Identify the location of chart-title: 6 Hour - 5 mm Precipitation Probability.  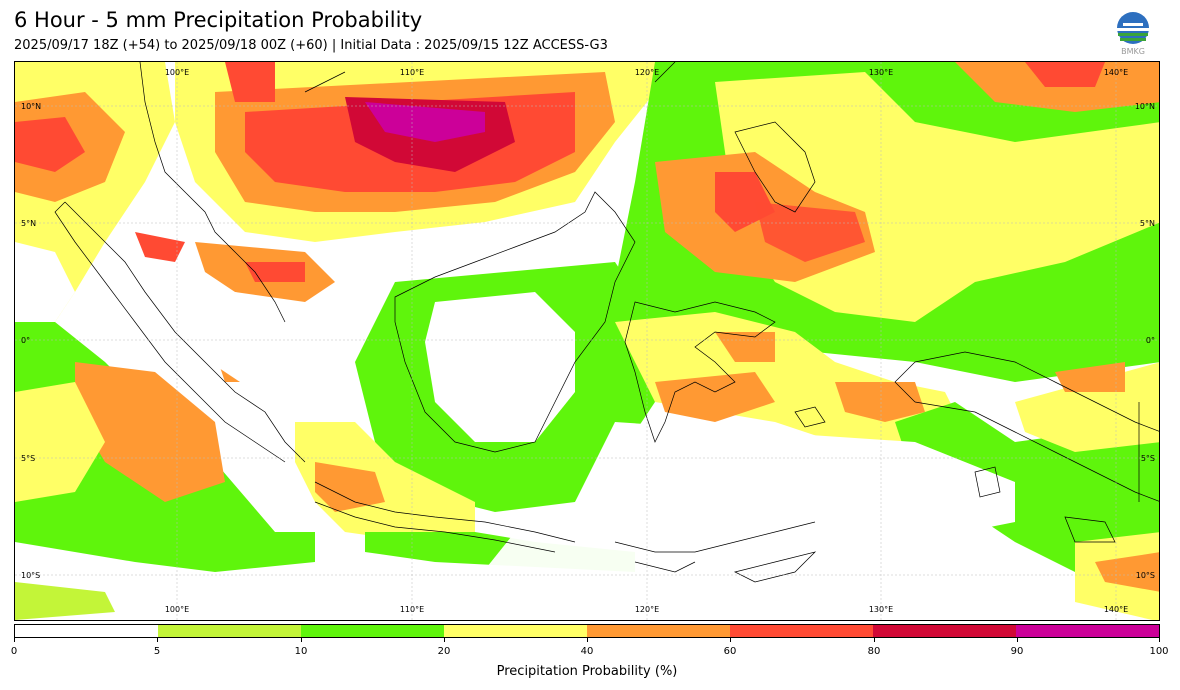
(218, 20).